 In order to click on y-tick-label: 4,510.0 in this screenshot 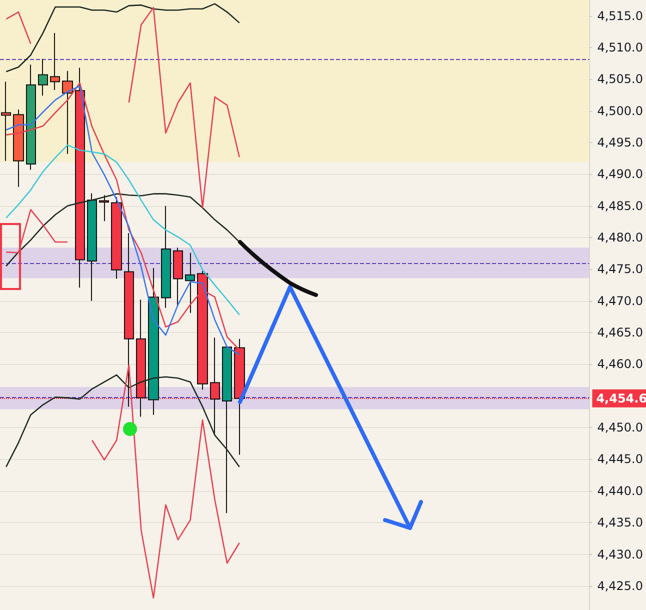, I will do `click(620, 47)`.